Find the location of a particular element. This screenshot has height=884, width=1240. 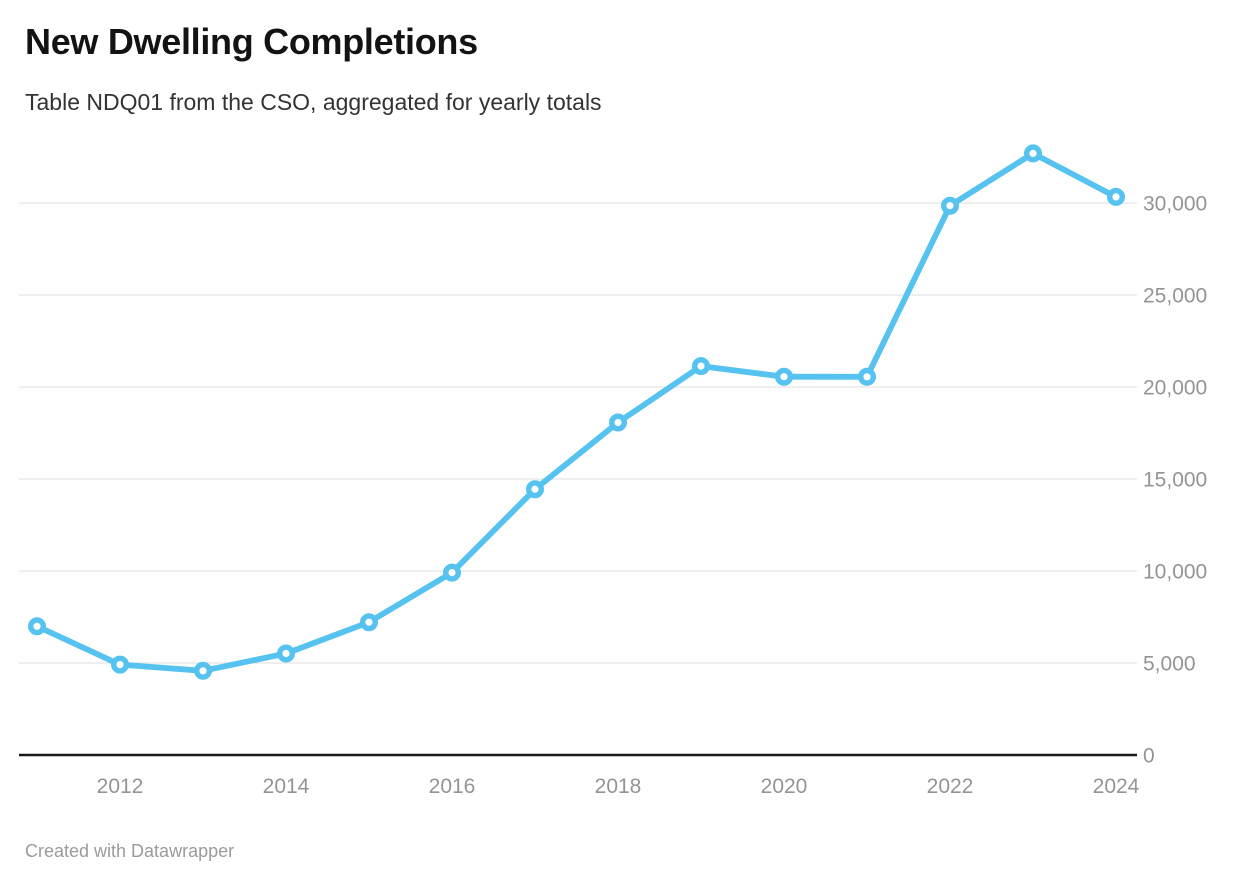

y-tick-label: 15,000 is located at coordinates (1175, 480).